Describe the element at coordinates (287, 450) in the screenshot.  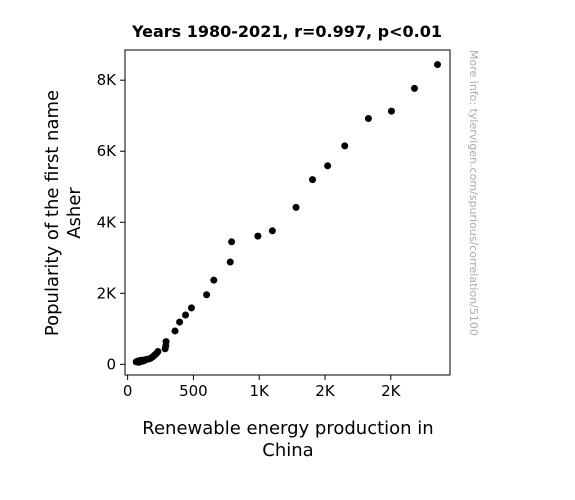
I see `x-axis-label-line2: China` at that location.